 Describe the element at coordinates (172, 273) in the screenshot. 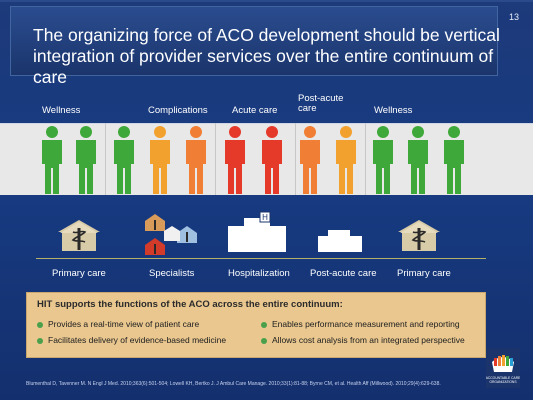

I see `setting-label-specialists: Specialists` at that location.